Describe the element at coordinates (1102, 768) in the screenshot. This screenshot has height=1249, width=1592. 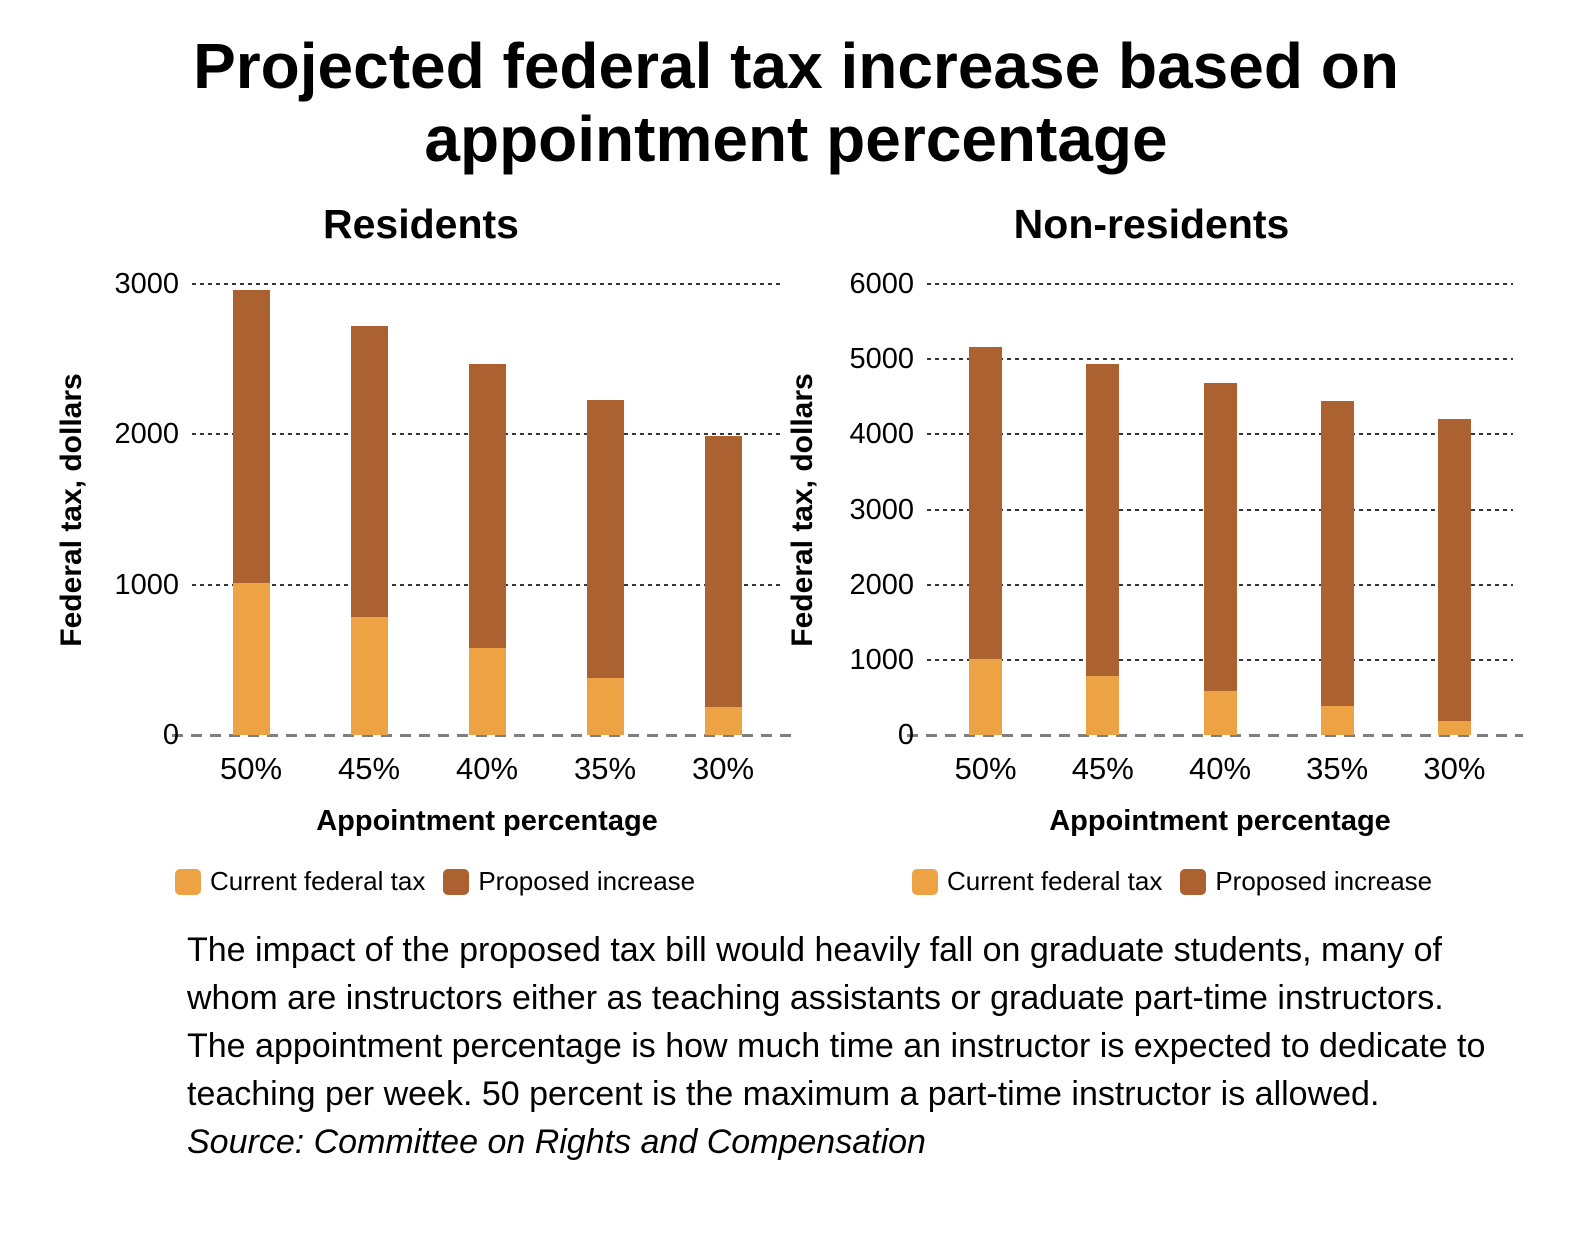
I see `x-tick-label-non-residents-45%: 45%` at that location.